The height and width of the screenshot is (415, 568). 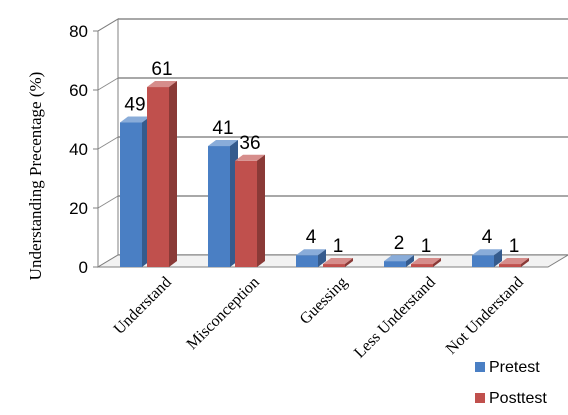 What do you see at coordinates (83, 267) in the screenshot?
I see `y-tick-label: 0` at bounding box center [83, 267].